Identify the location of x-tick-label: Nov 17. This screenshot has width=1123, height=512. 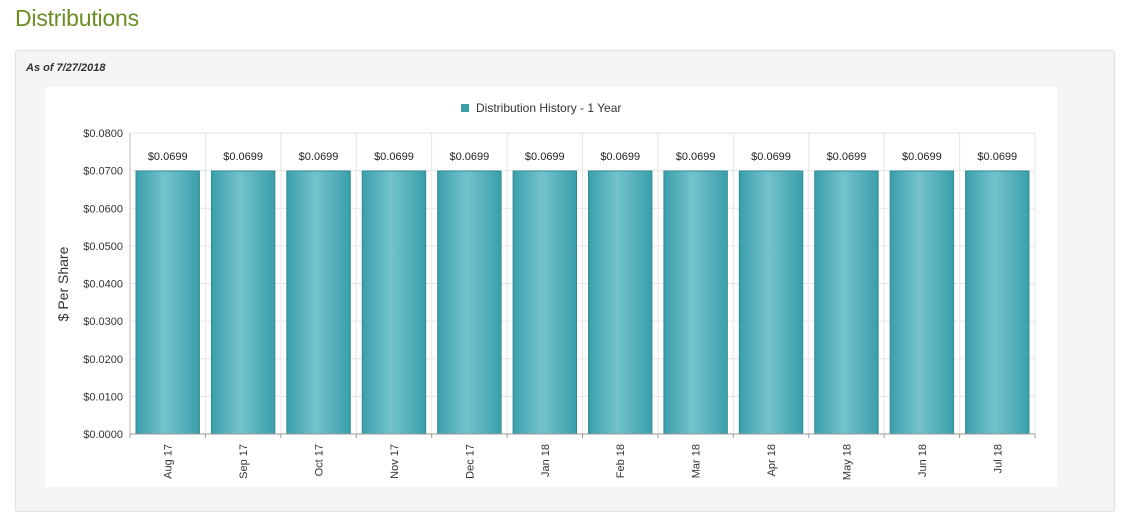
(395, 461).